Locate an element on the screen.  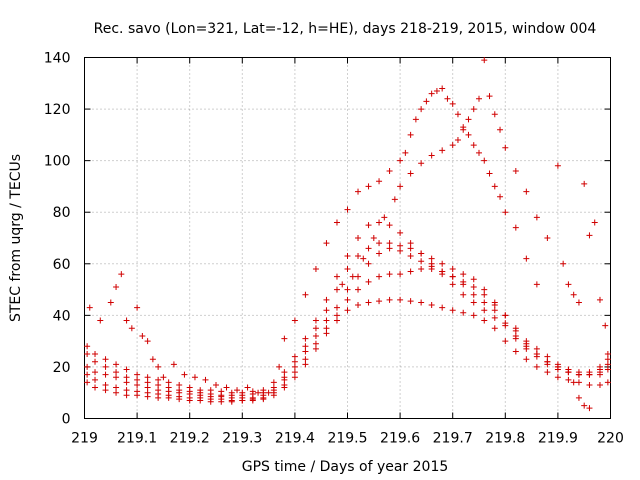
y-tick-label: 120 is located at coordinates (57, 110).